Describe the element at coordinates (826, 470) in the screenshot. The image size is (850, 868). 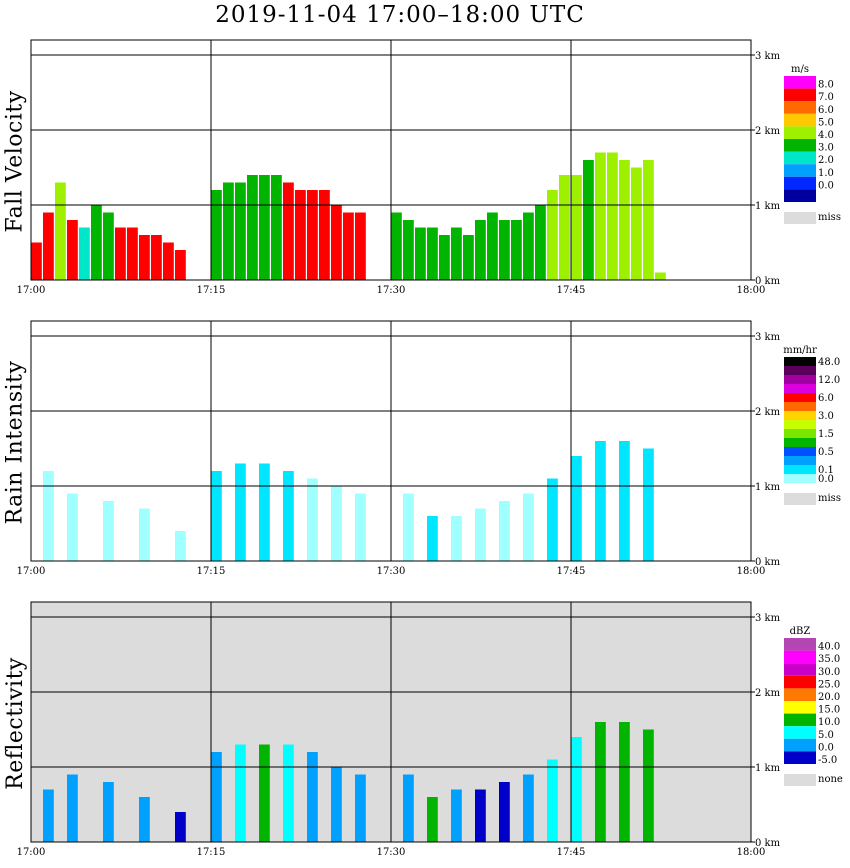
I see `rain-intensity-legend-label-12: 0.1` at that location.